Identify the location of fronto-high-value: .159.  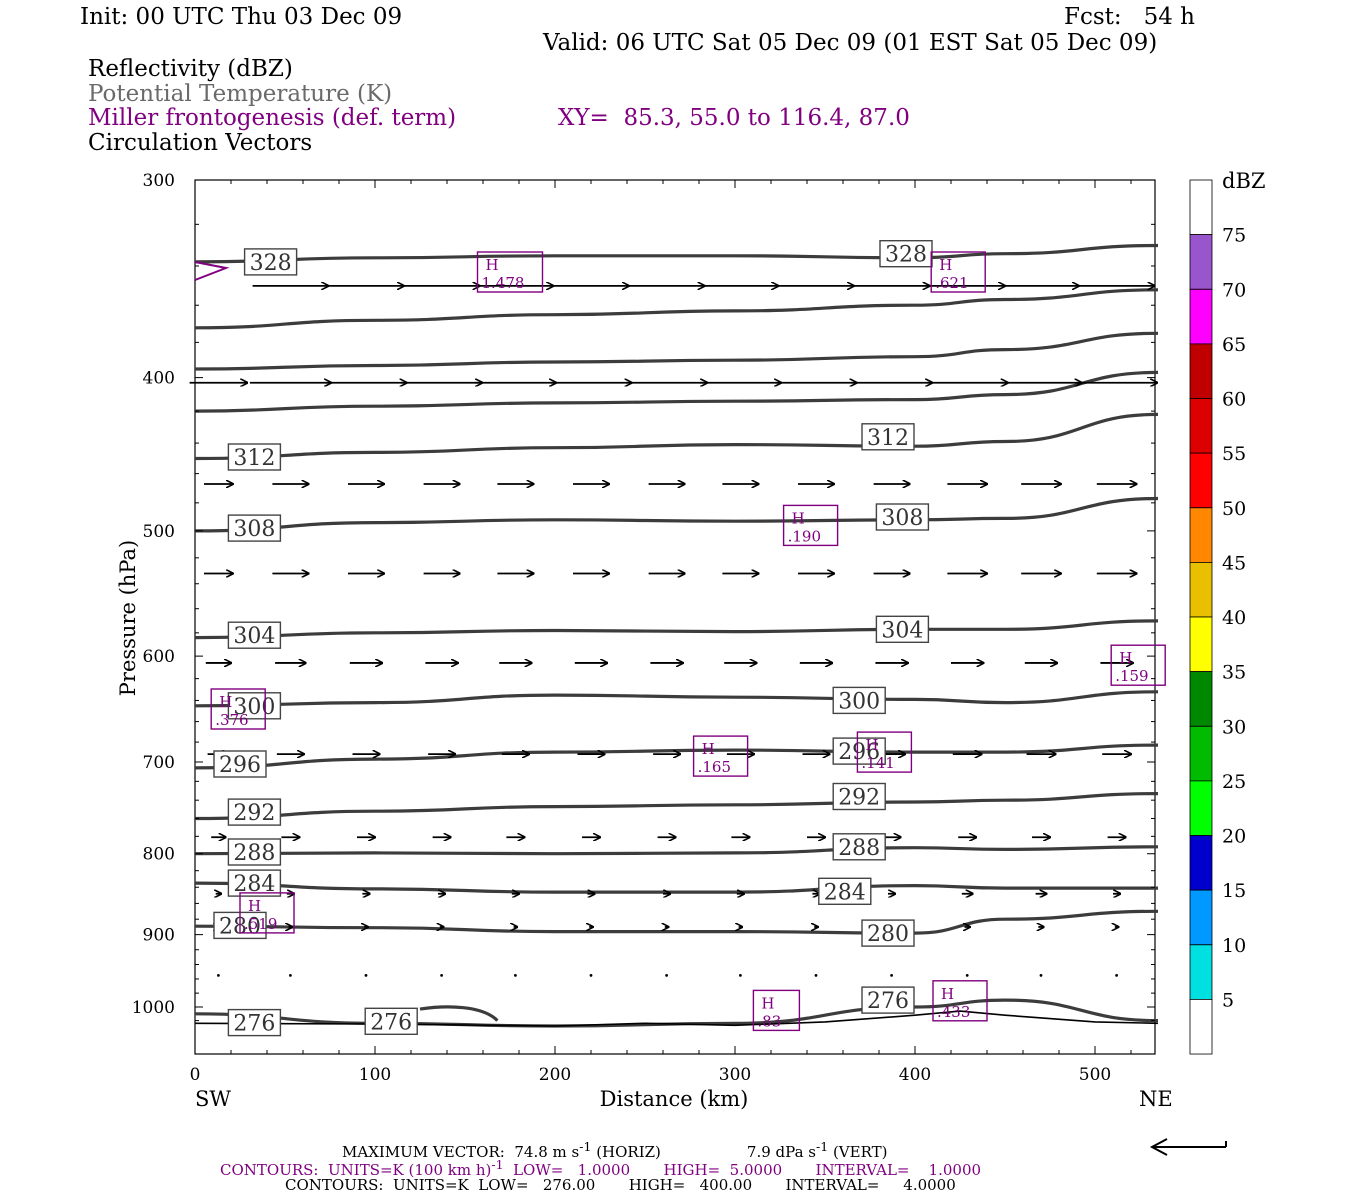
(1131, 676).